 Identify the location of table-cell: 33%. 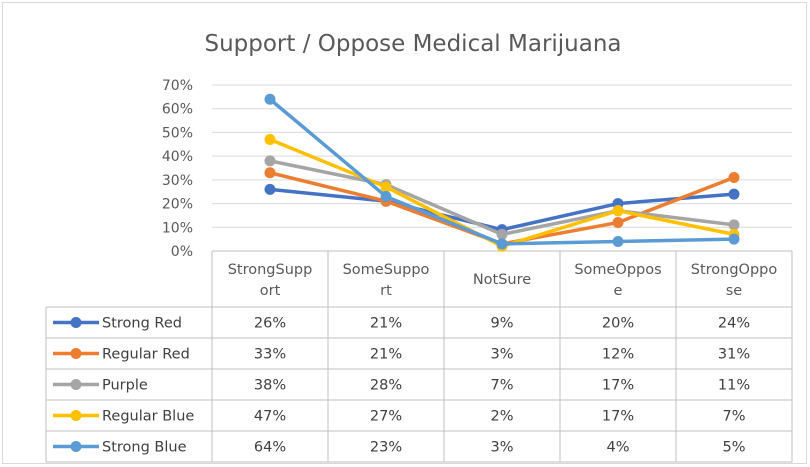
(270, 355).